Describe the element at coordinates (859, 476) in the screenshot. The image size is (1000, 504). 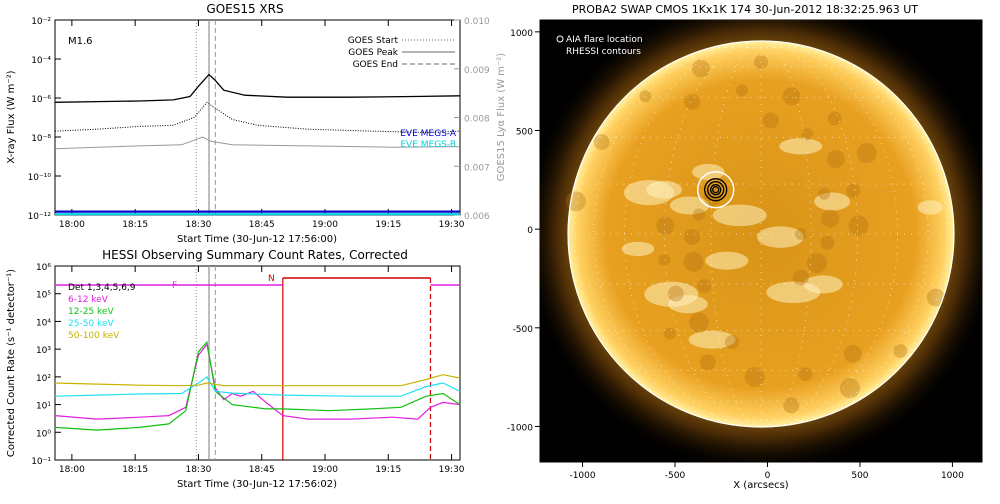
I see `swap-x-tick-label: 500` at that location.